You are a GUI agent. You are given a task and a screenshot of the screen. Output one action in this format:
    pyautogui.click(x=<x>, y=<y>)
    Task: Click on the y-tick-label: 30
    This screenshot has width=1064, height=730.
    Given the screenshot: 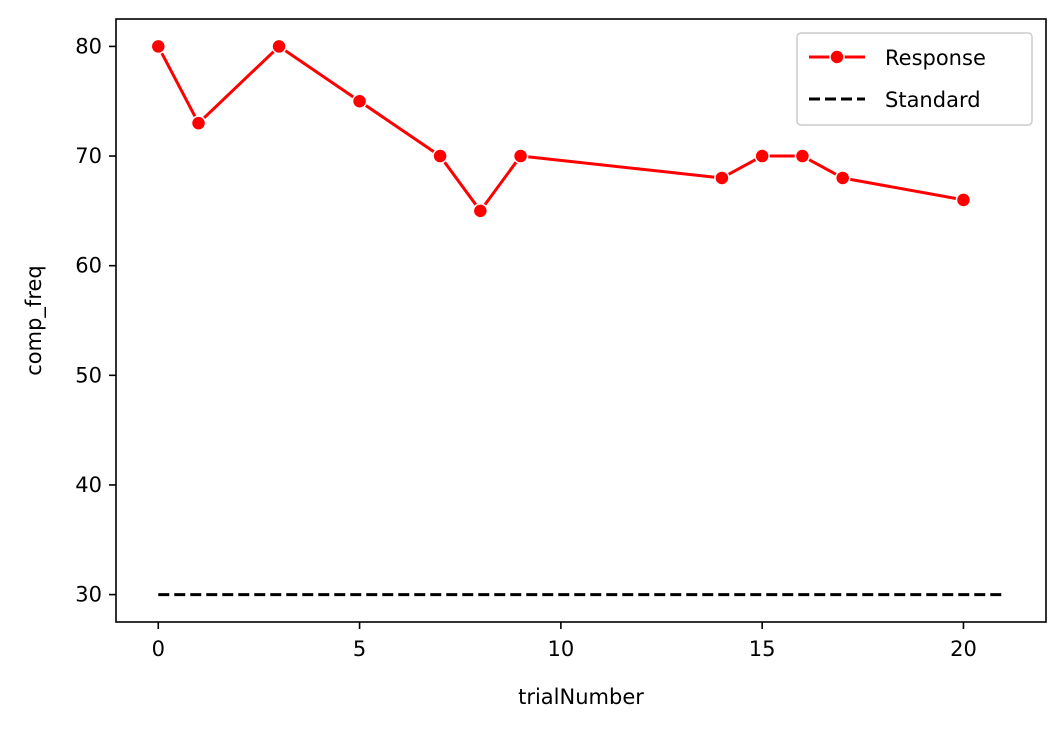 What is the action you would take?
    pyautogui.click(x=88, y=595)
    